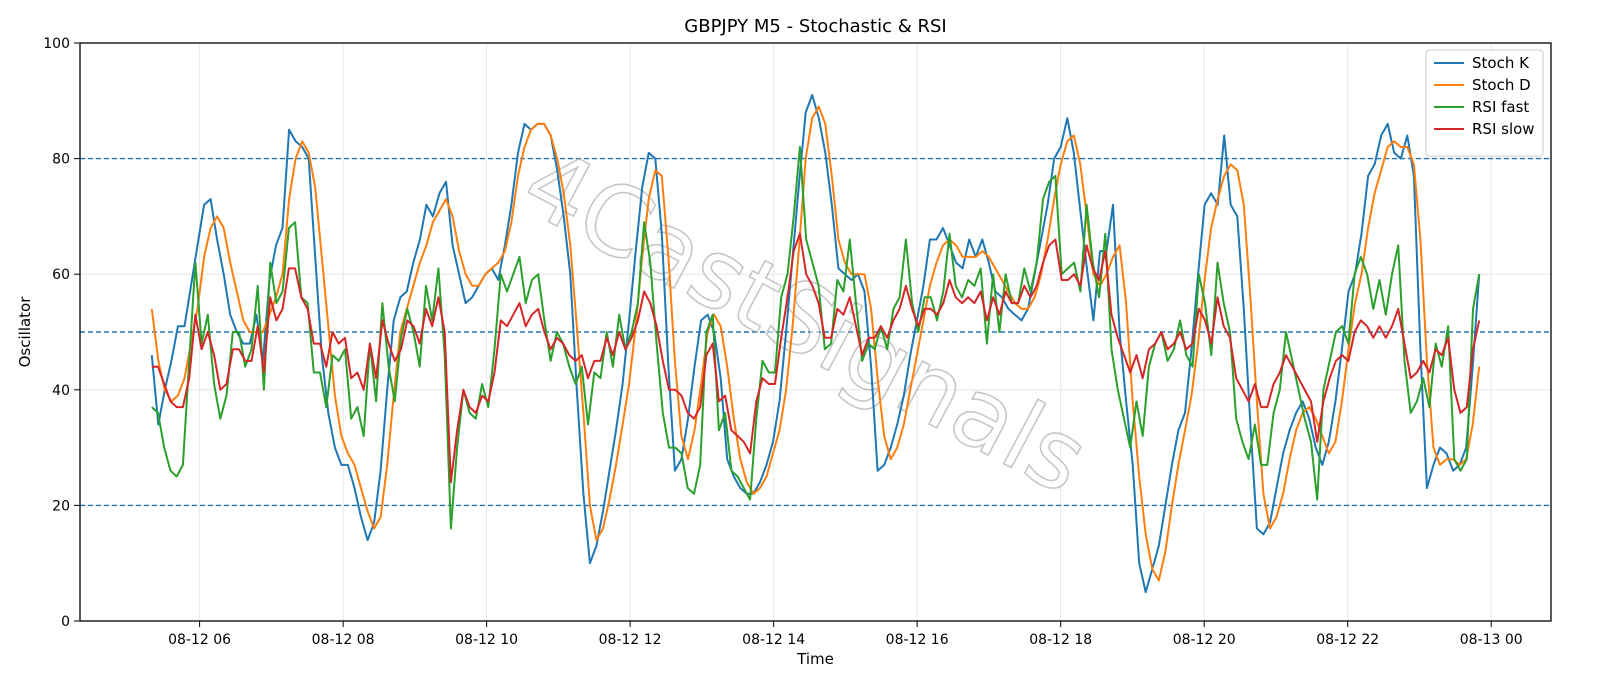 This screenshot has width=1600, height=686. What do you see at coordinates (25, 332) in the screenshot?
I see `y-axis-label: Oscillator` at bounding box center [25, 332].